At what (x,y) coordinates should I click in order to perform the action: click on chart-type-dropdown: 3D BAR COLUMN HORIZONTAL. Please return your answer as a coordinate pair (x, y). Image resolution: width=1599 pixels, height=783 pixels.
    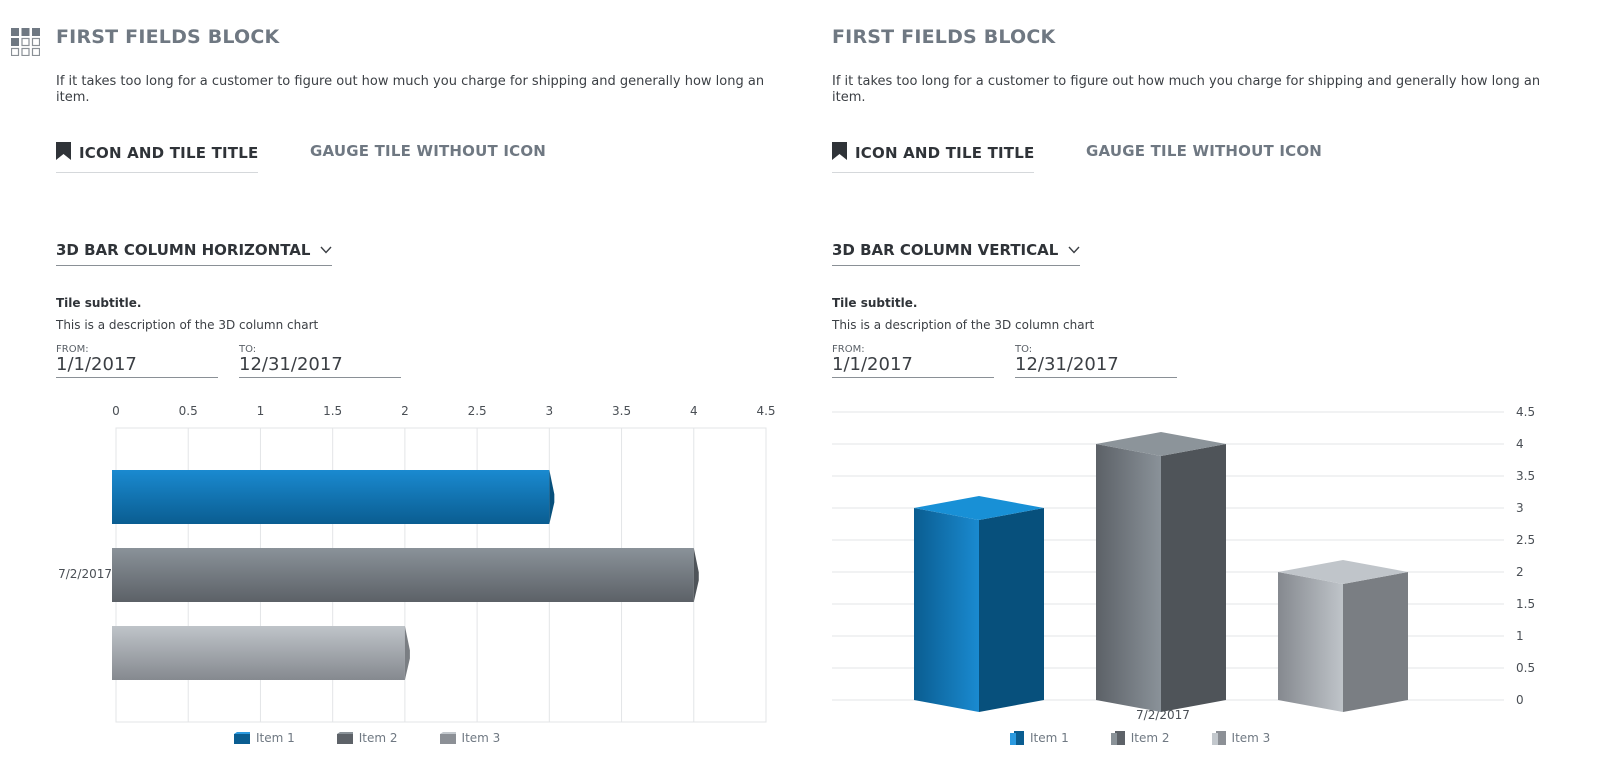
    Looking at the image, I should click on (194, 253).